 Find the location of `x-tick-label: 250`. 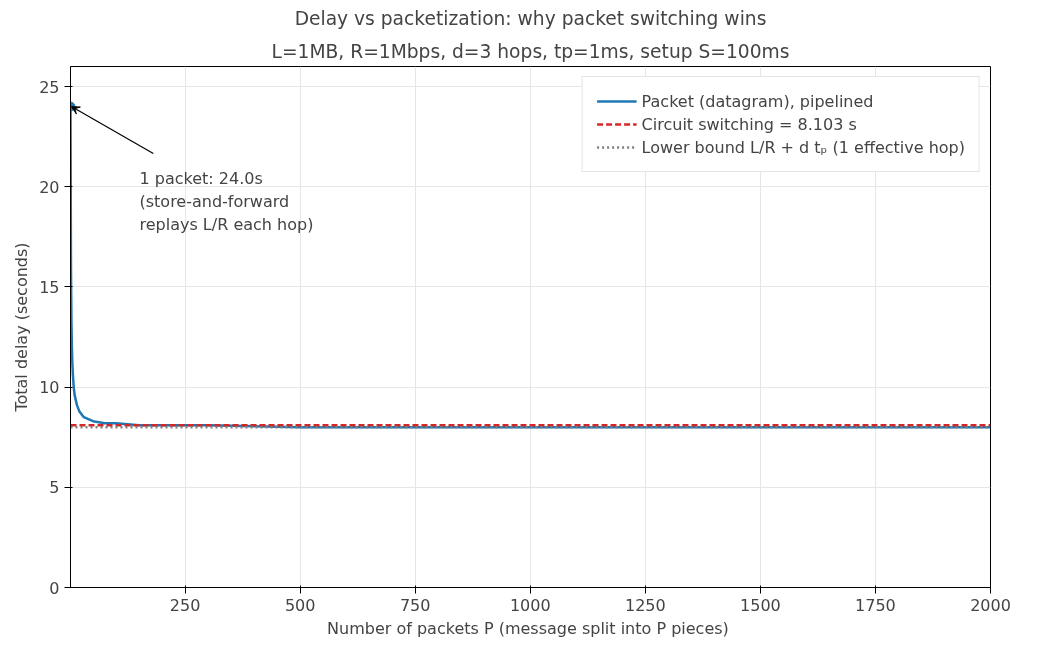

x-tick-label: 250 is located at coordinates (185, 605).